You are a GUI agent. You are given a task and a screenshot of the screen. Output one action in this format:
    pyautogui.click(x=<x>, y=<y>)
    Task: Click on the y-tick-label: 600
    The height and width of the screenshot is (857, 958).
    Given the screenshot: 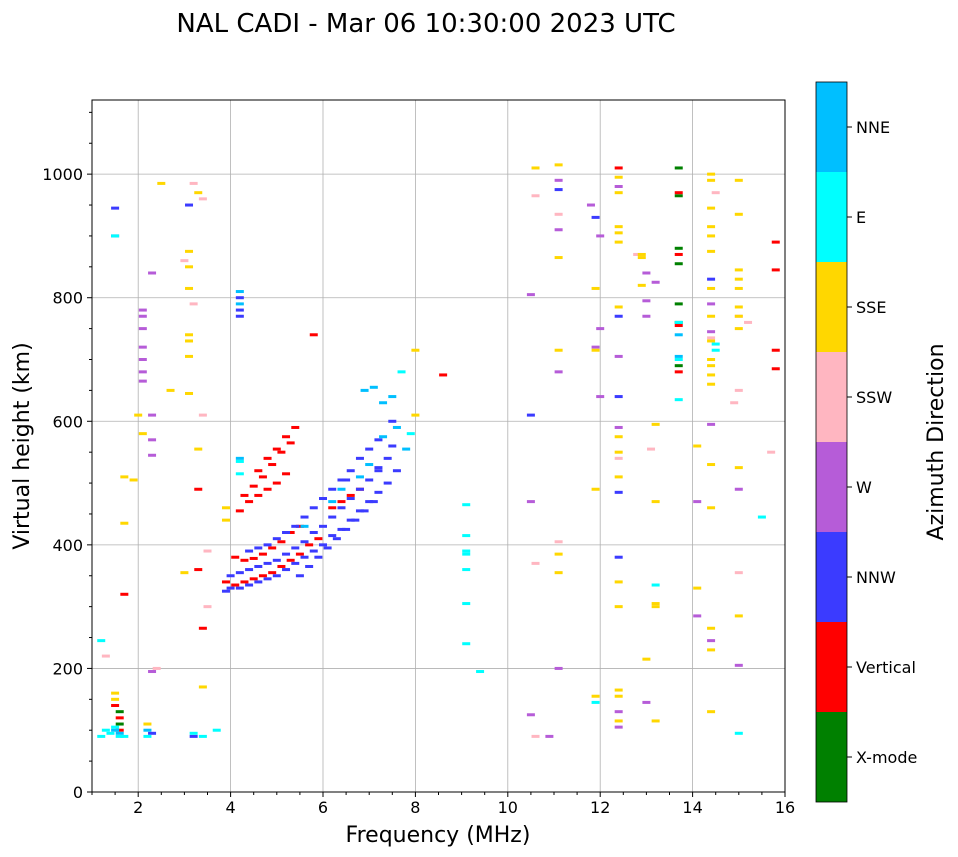 What is the action you would take?
    pyautogui.click(x=67, y=421)
    